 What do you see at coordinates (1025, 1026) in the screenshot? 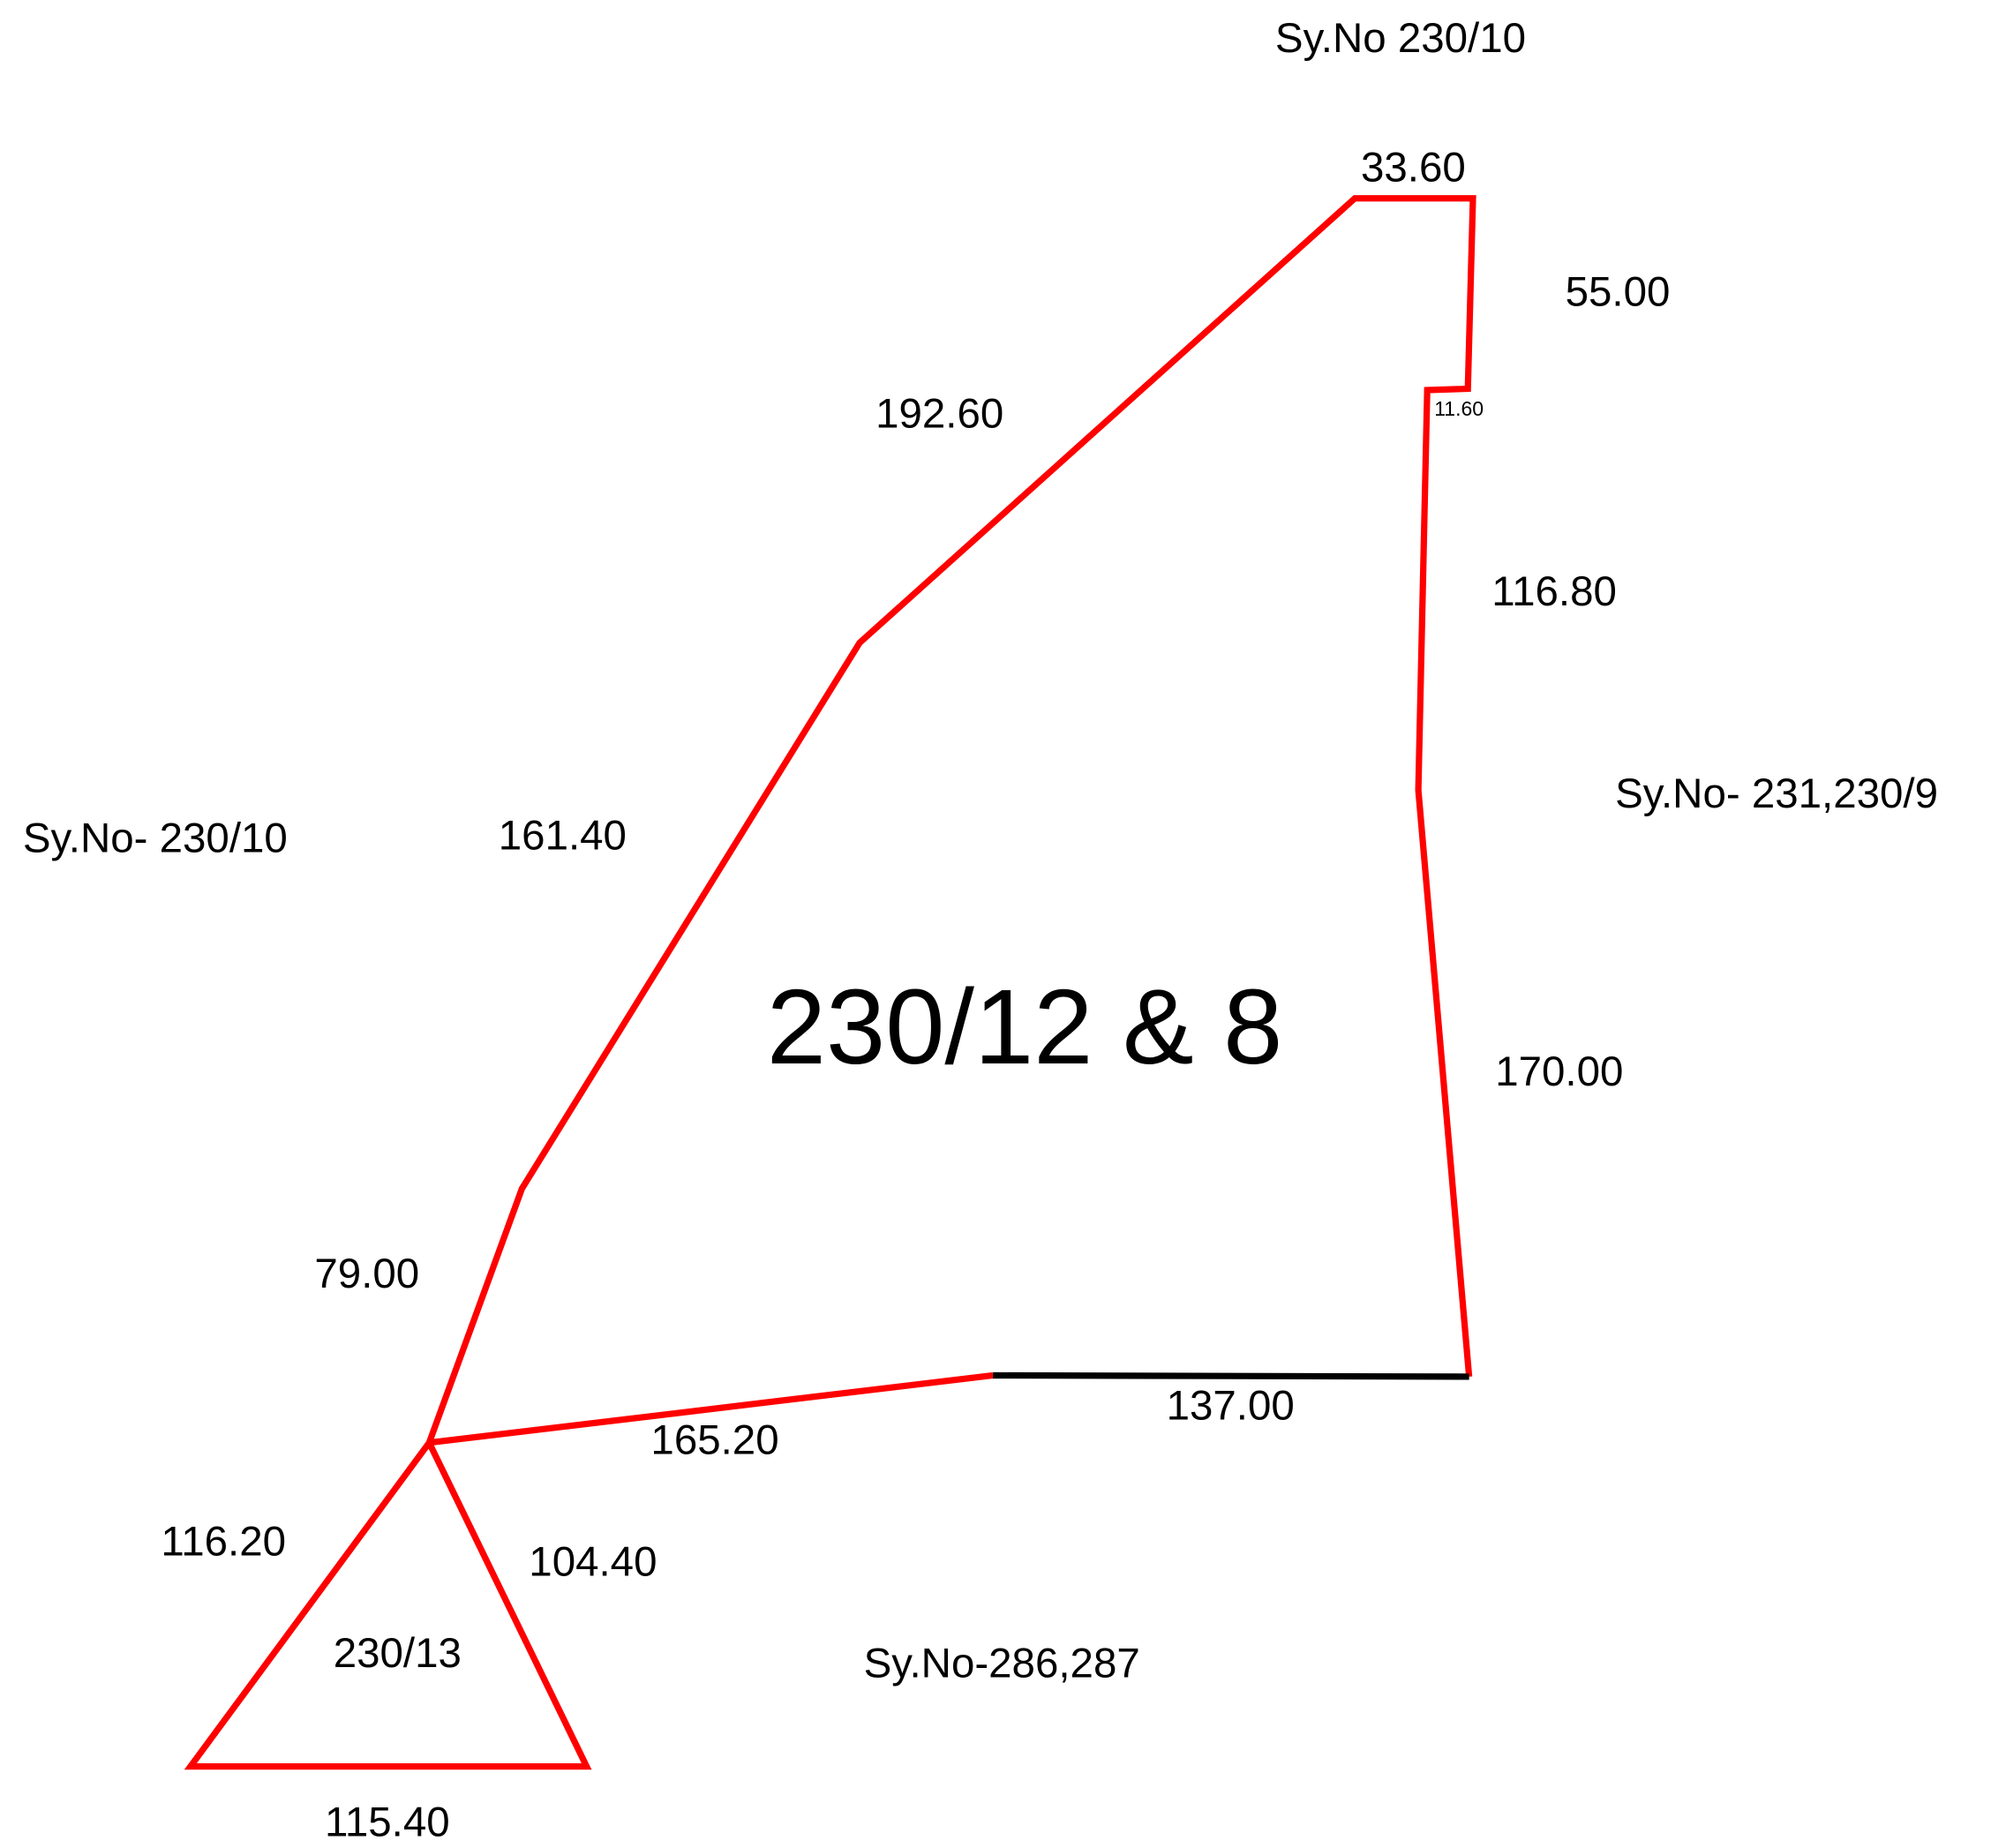
I see `parcel-label: 230/12 & 8` at bounding box center [1025, 1026].